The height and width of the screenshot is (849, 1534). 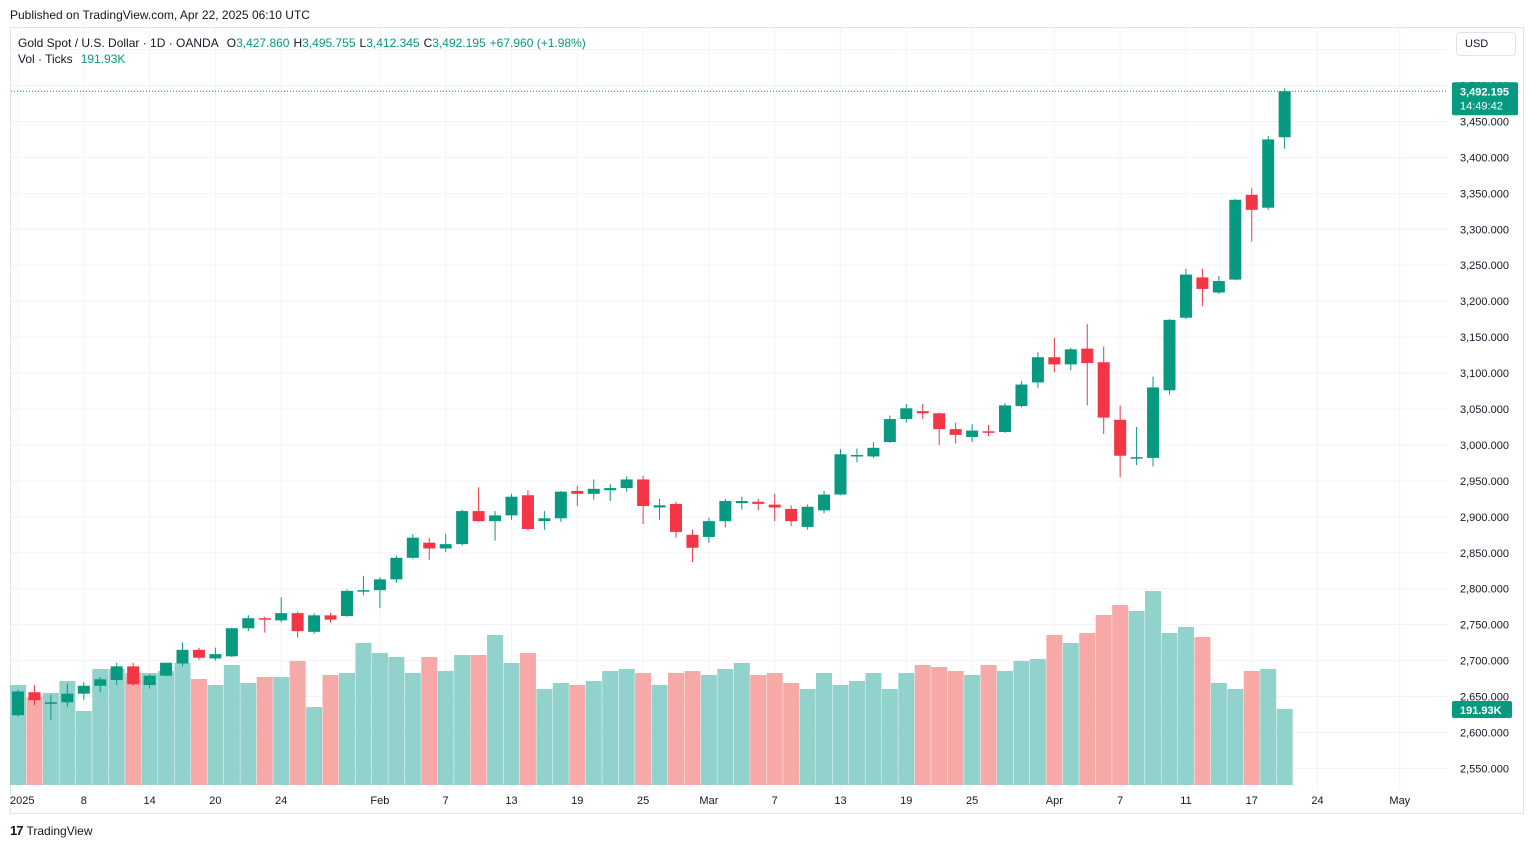 I want to click on price-tick-label: 2,750.000, so click(x=1484, y=626).